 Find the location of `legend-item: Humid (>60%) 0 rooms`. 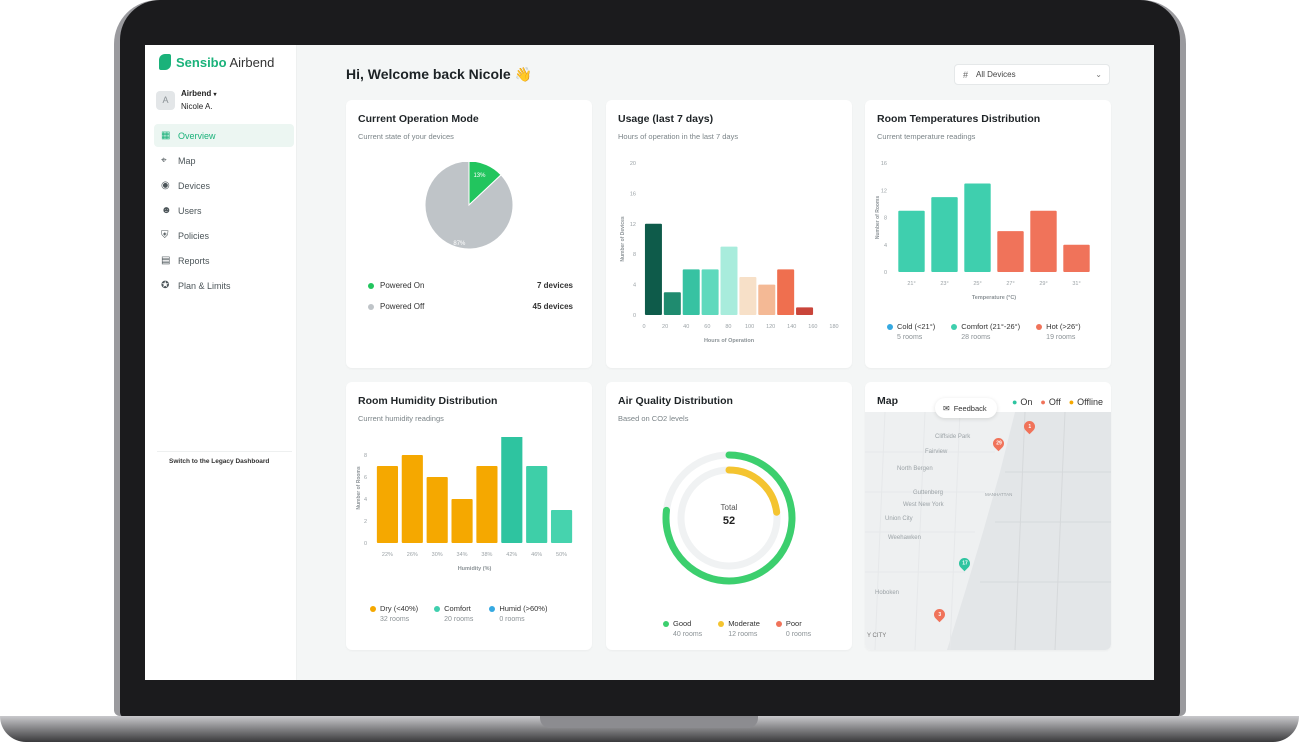

legend-item: Humid (>60%) 0 rooms is located at coordinates (518, 613).